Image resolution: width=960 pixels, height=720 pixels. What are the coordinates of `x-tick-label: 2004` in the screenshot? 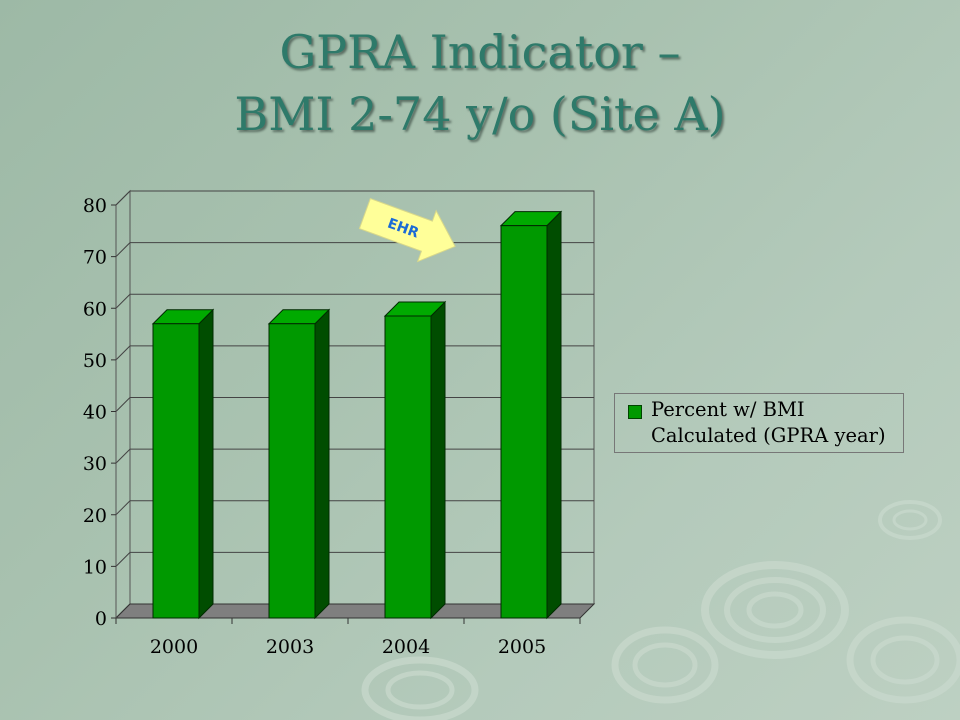 It's located at (406, 647).